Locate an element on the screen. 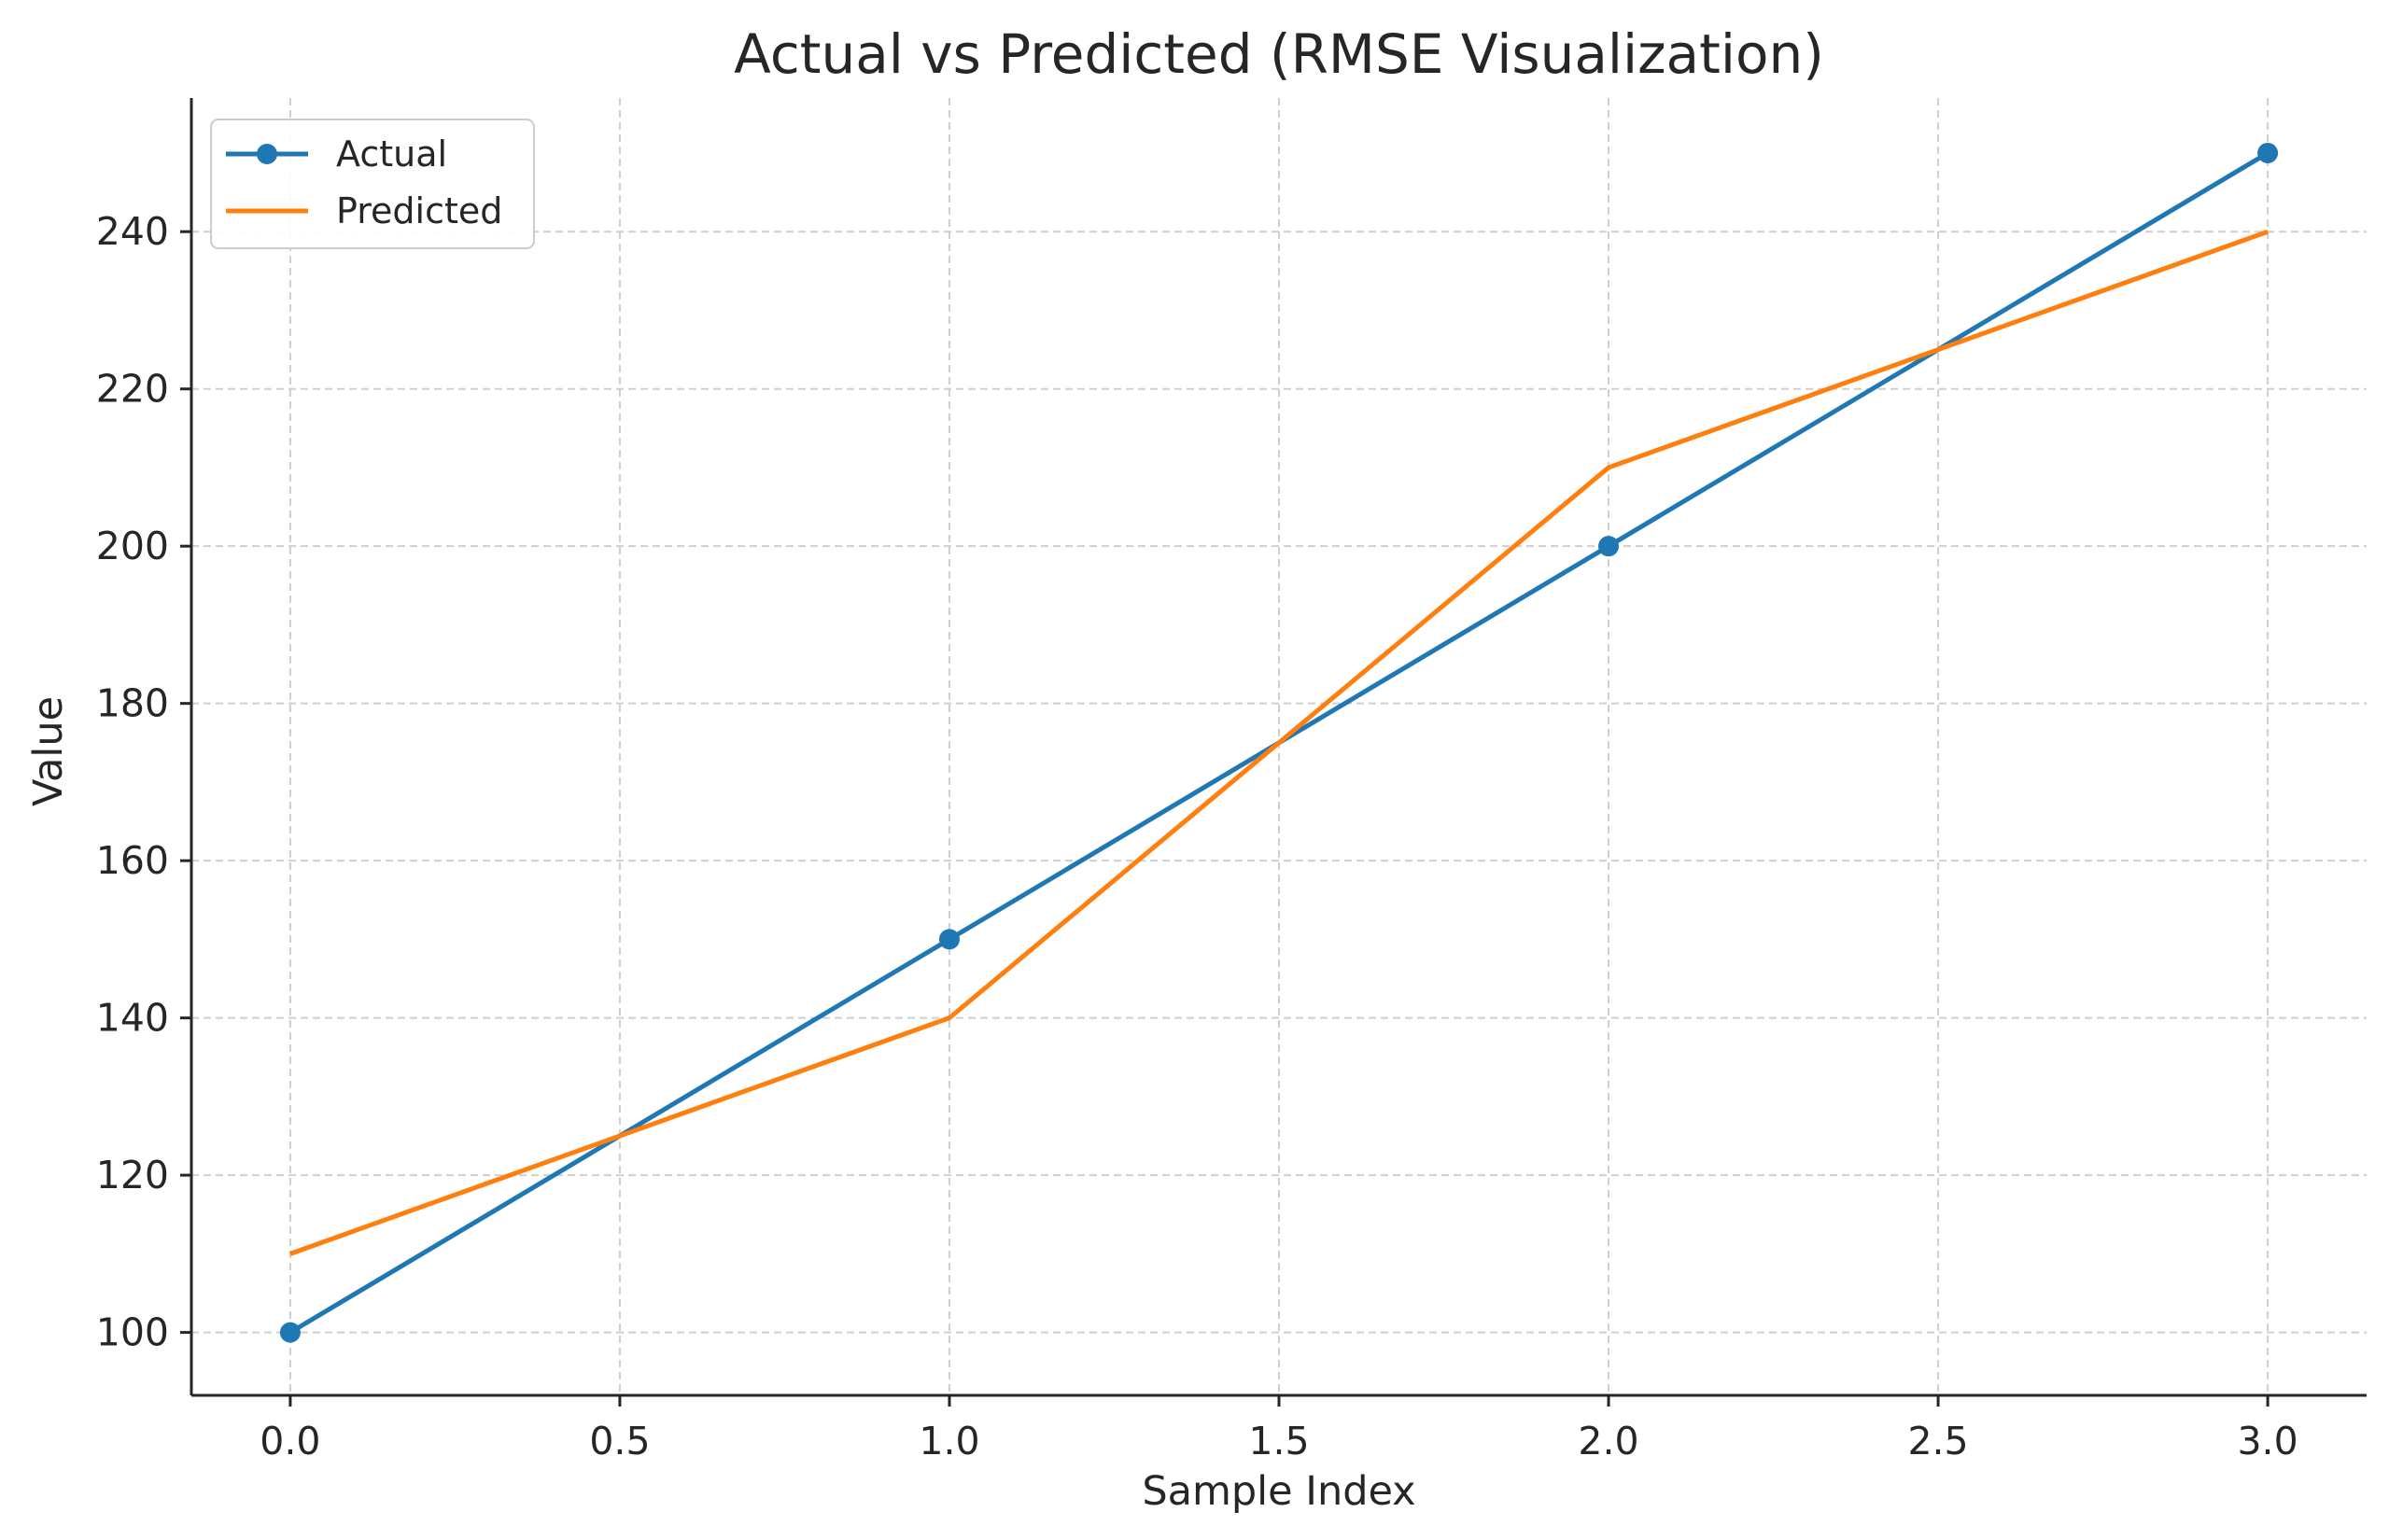 This screenshot has width=2389, height=1540. legend-item-predicted: Predicted is located at coordinates (364, 210).